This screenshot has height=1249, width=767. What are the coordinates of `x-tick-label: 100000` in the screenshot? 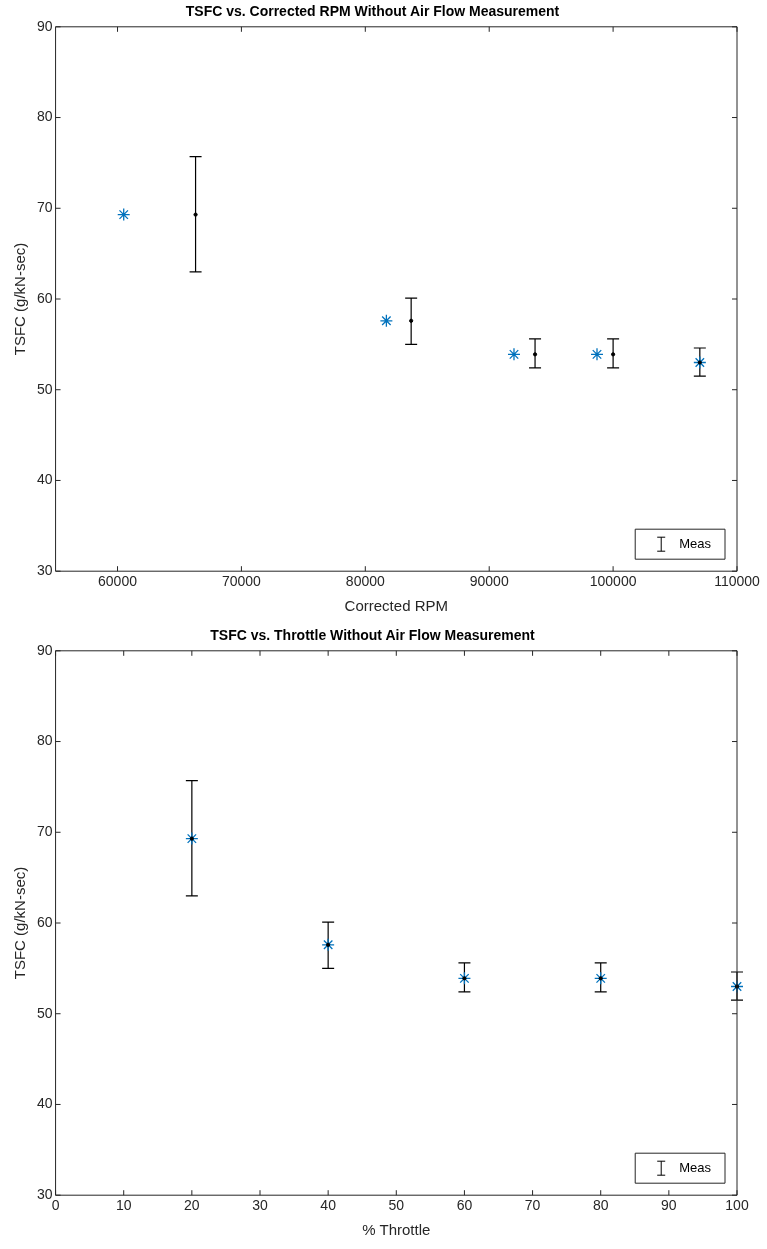 It's located at (613, 581).